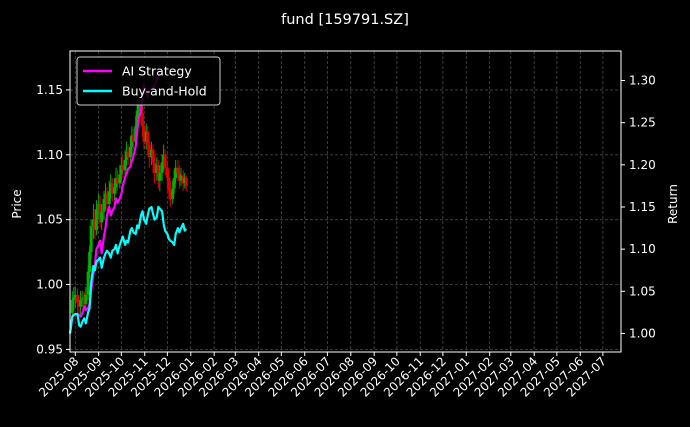 The image size is (690, 427). Describe the element at coordinates (642, 81) in the screenshot. I see `y-right-tick-label: 1.30` at that location.